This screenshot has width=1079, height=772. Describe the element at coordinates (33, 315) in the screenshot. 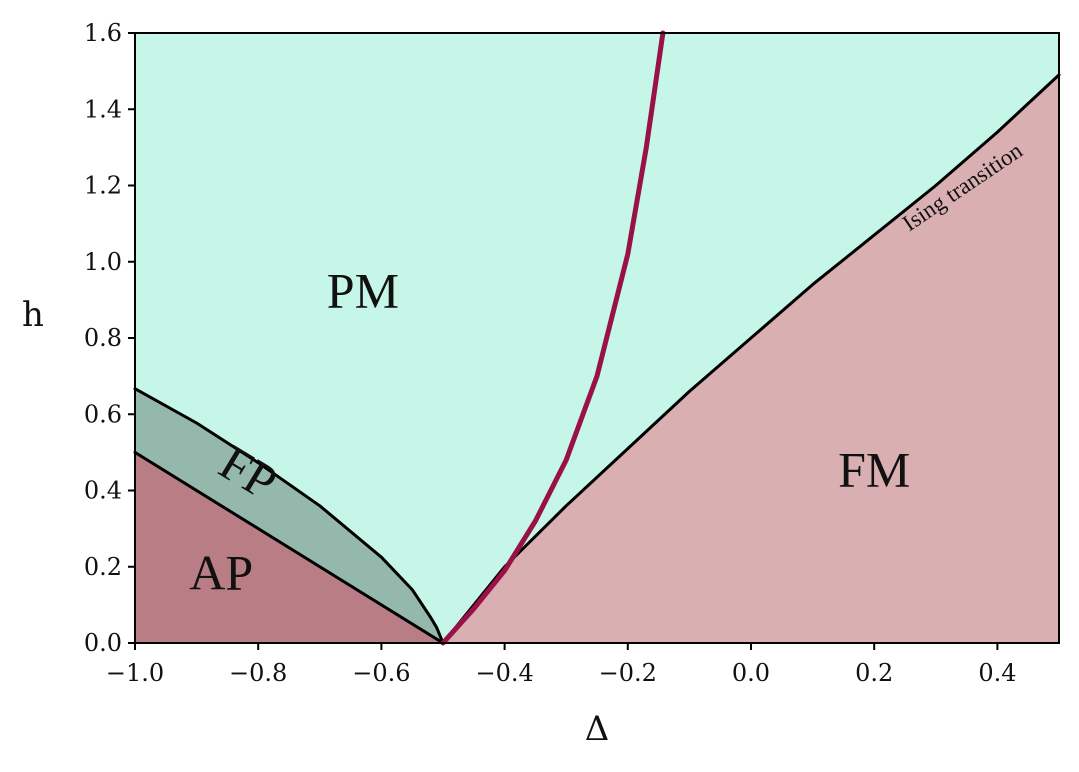

I see `y-axis-title: h` at that location.